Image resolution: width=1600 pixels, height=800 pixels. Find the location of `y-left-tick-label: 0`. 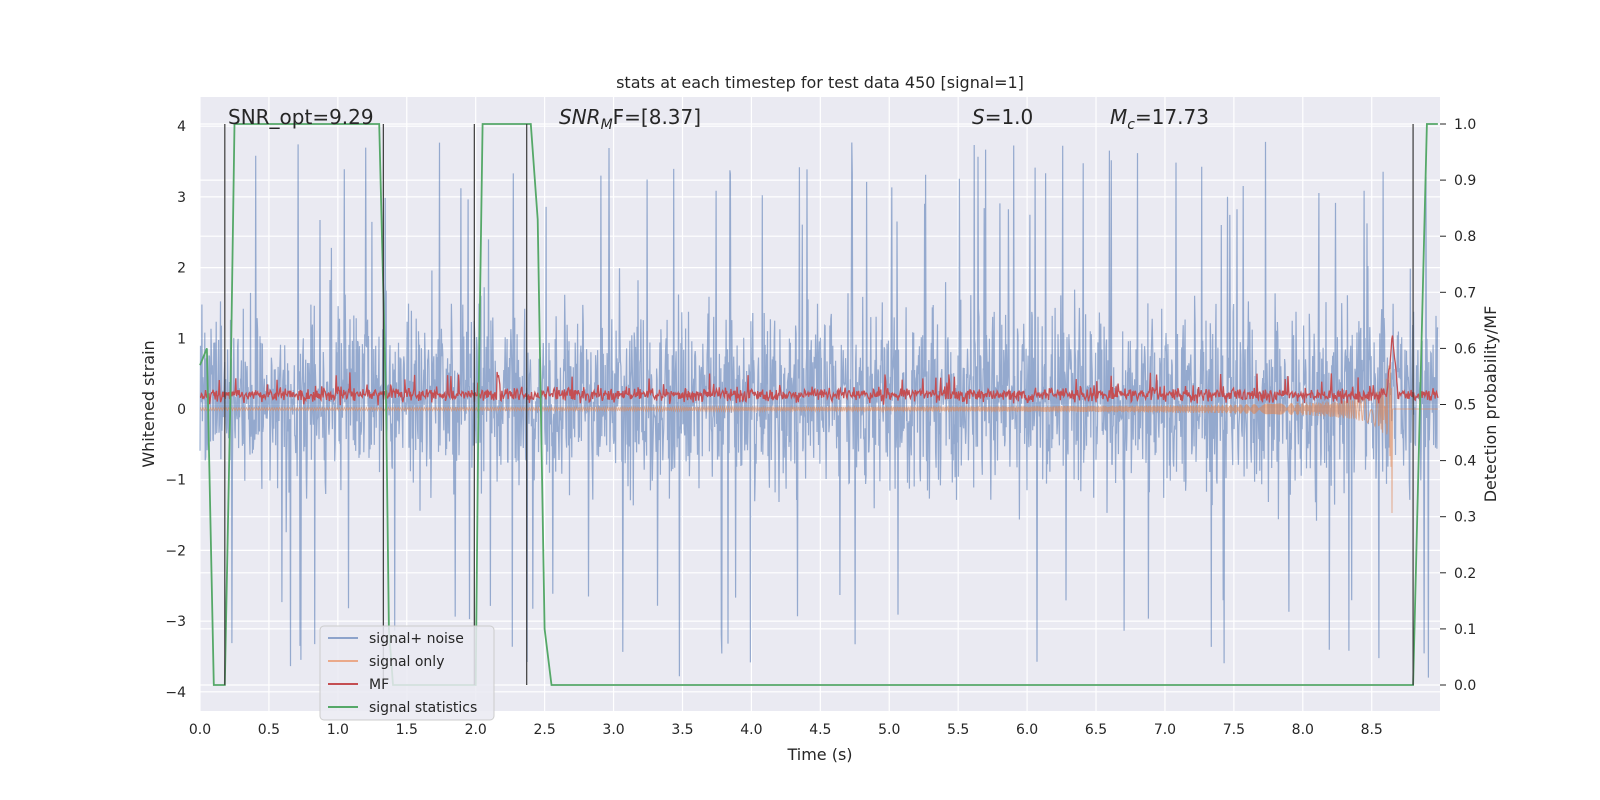

y-left-tick-label: 0 is located at coordinates (181, 410).